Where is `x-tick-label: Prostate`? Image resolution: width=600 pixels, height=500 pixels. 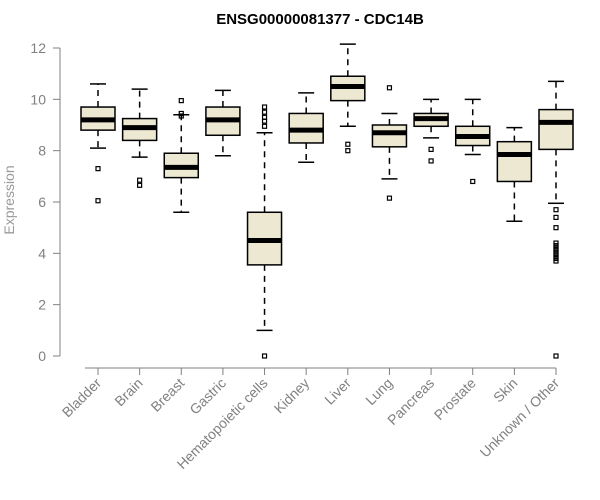 x-tick-label: Prostate is located at coordinates (455, 399).